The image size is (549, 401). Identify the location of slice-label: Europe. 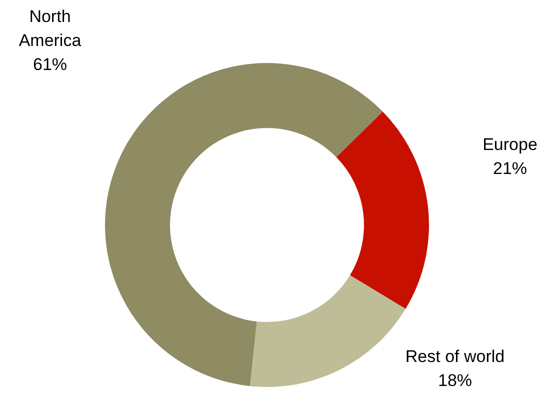
(510, 144).